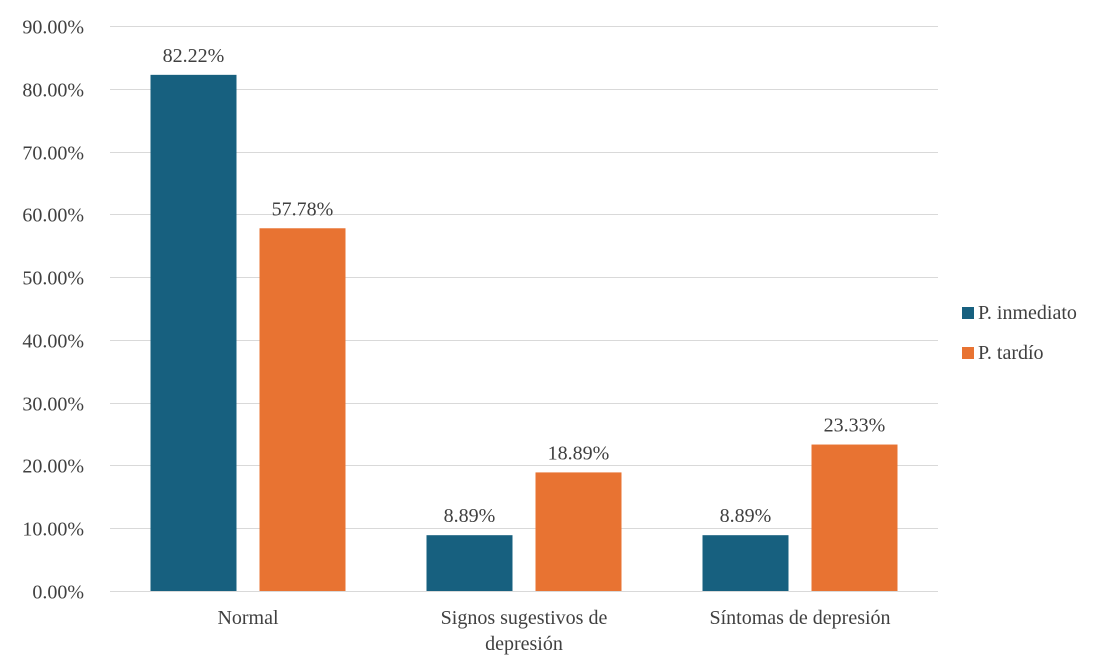  Describe the element at coordinates (855, 426) in the screenshot. I see `data-label: 23.33%` at that location.